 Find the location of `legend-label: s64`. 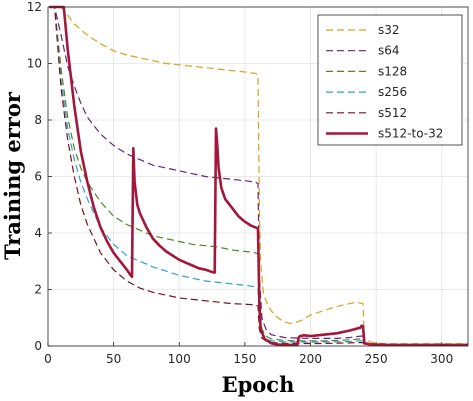

legend-label: s64 is located at coordinates (389, 51).